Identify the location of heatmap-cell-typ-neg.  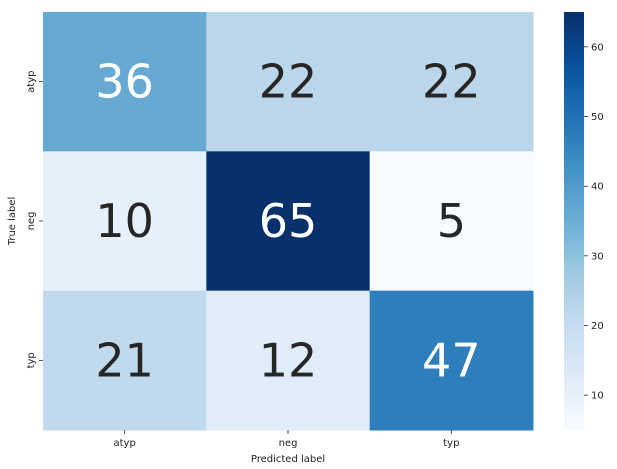
(288, 360).